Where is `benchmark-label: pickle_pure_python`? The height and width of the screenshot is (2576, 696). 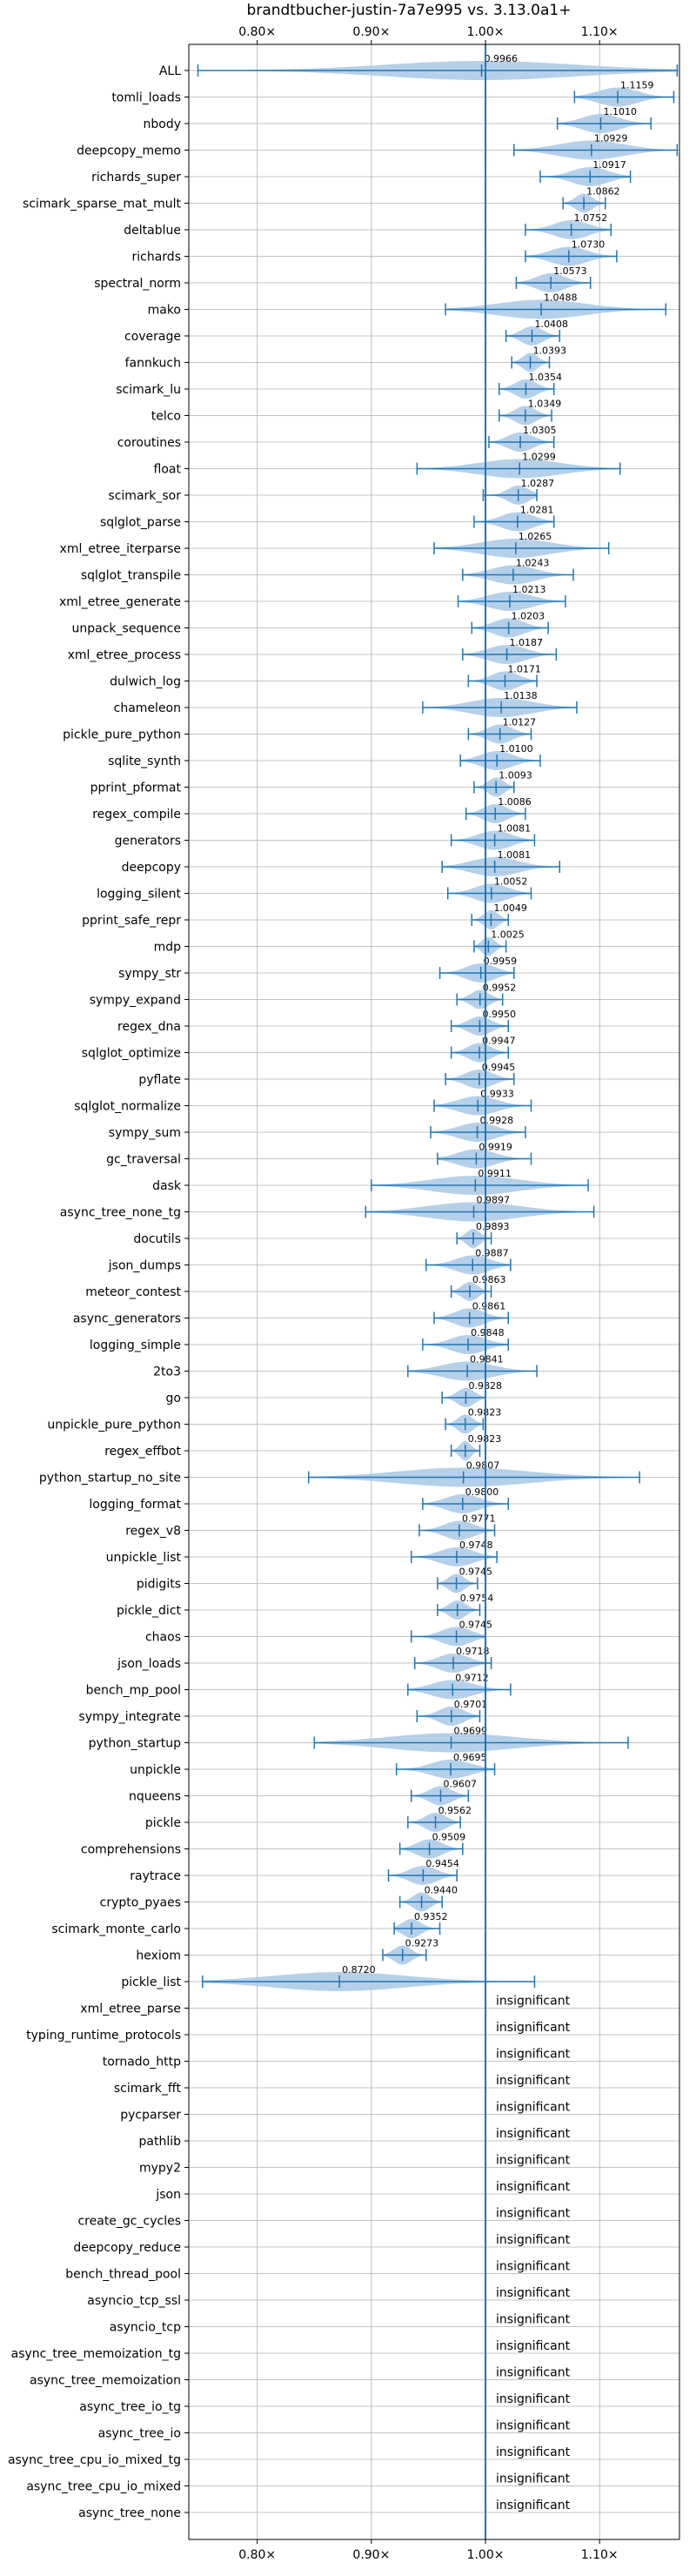
benchmark-label: pickle_pure_python is located at coordinates (122, 735).